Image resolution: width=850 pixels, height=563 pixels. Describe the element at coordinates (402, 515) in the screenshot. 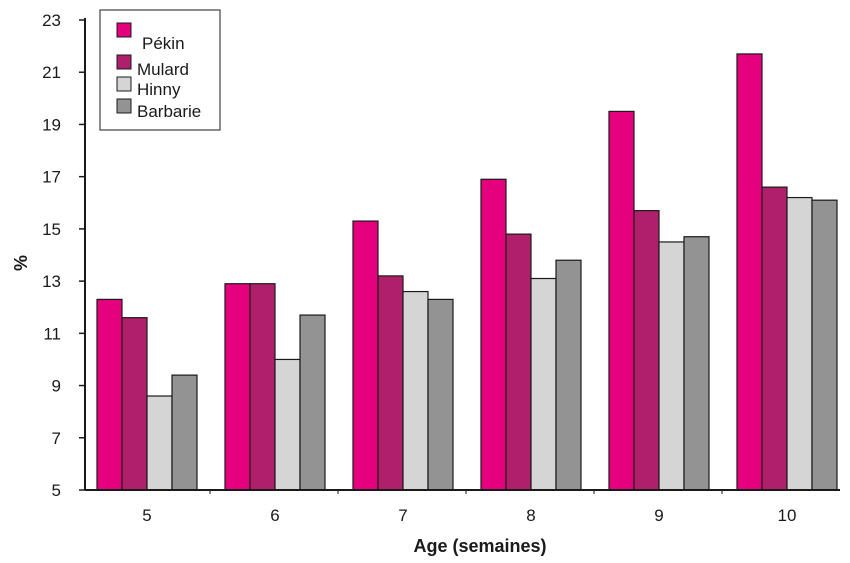

I see `x-tick-label: 7` at that location.